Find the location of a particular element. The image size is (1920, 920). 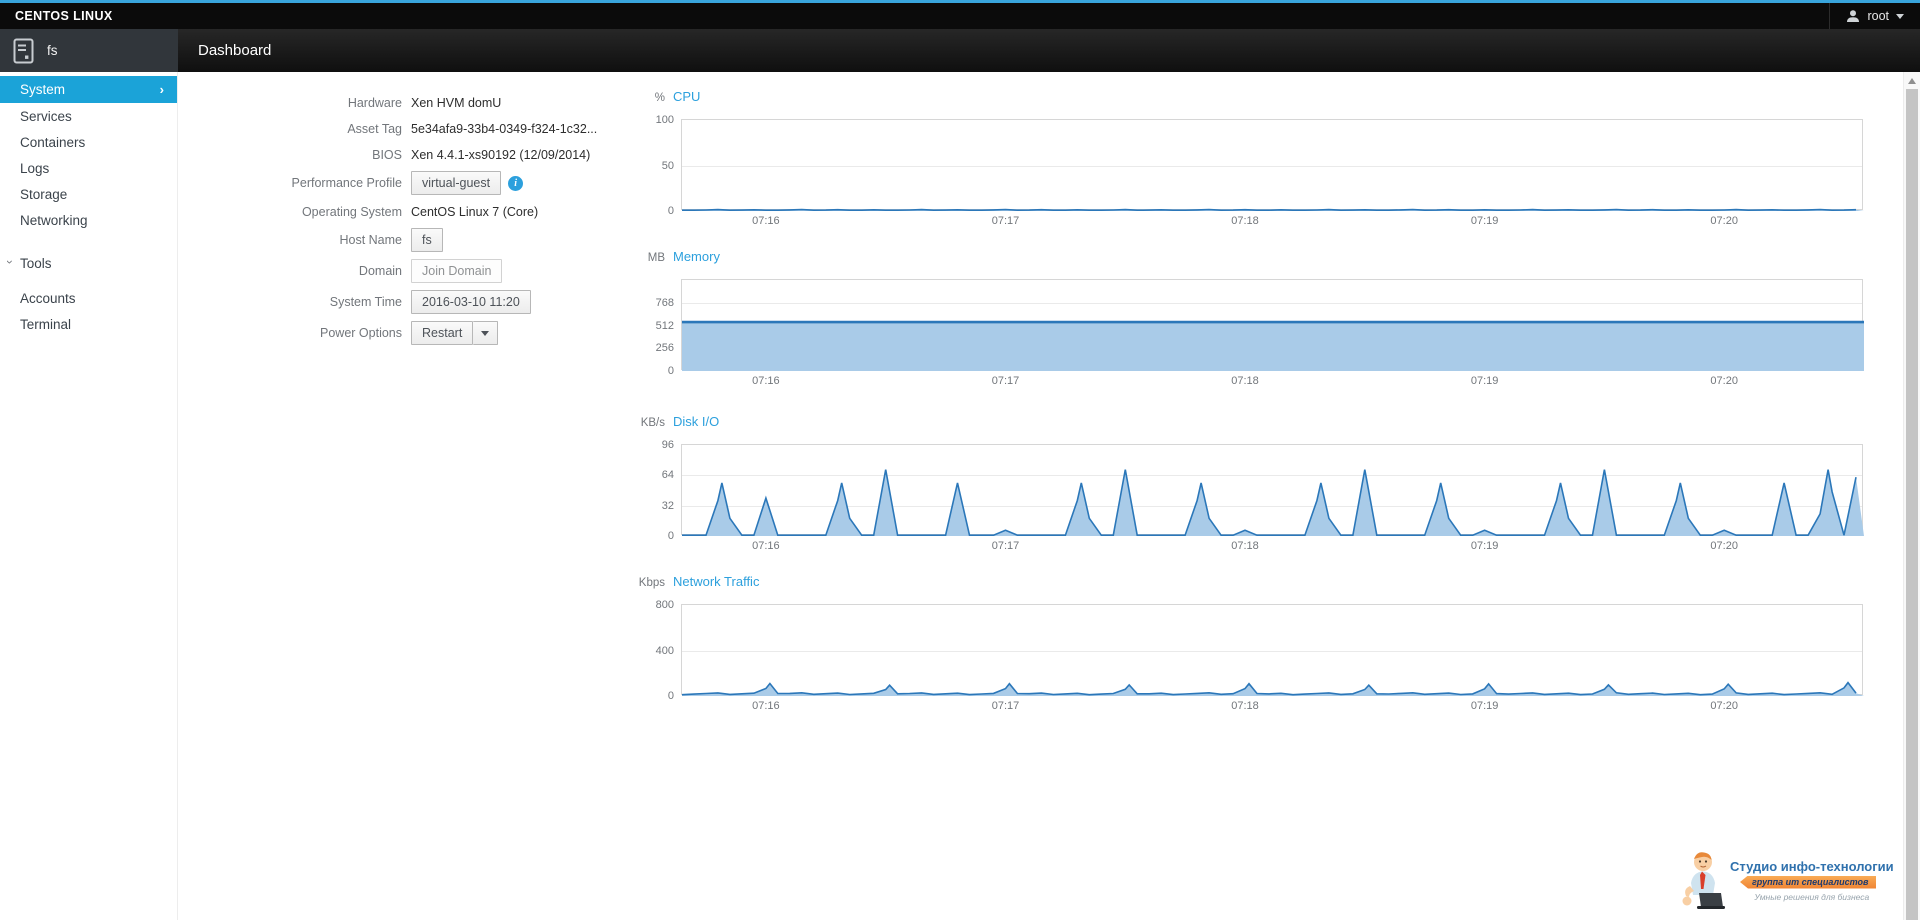

memory-xtick-label: 07:18 is located at coordinates (1245, 381).